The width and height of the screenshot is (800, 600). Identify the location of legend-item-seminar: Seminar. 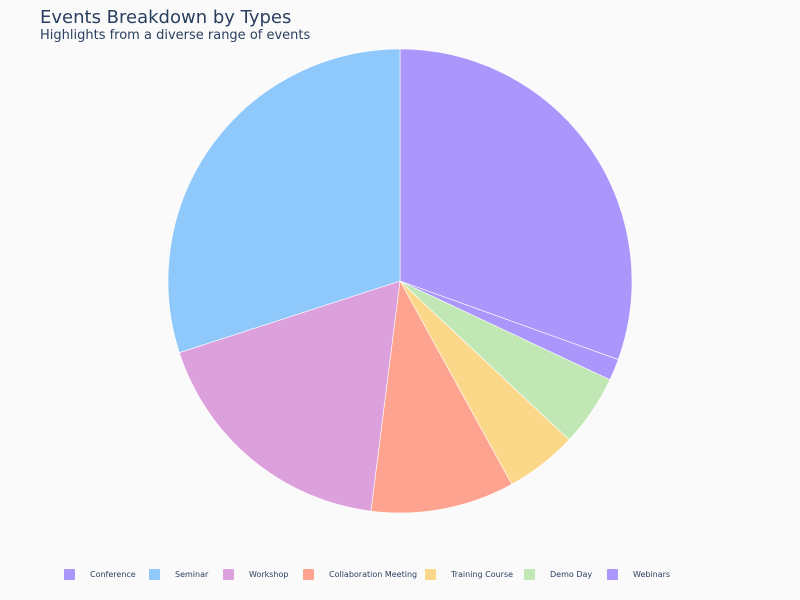
(178, 574).